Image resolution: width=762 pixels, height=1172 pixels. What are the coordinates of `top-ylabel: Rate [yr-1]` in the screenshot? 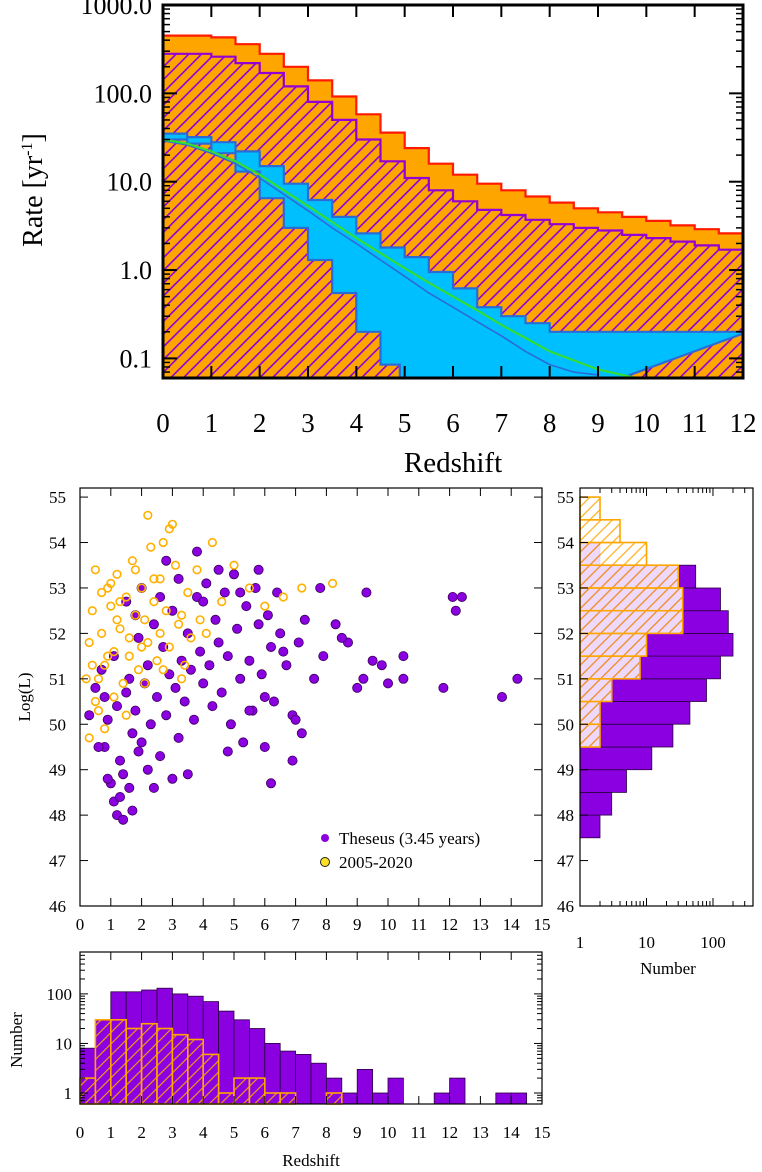 It's located at (33, 190).